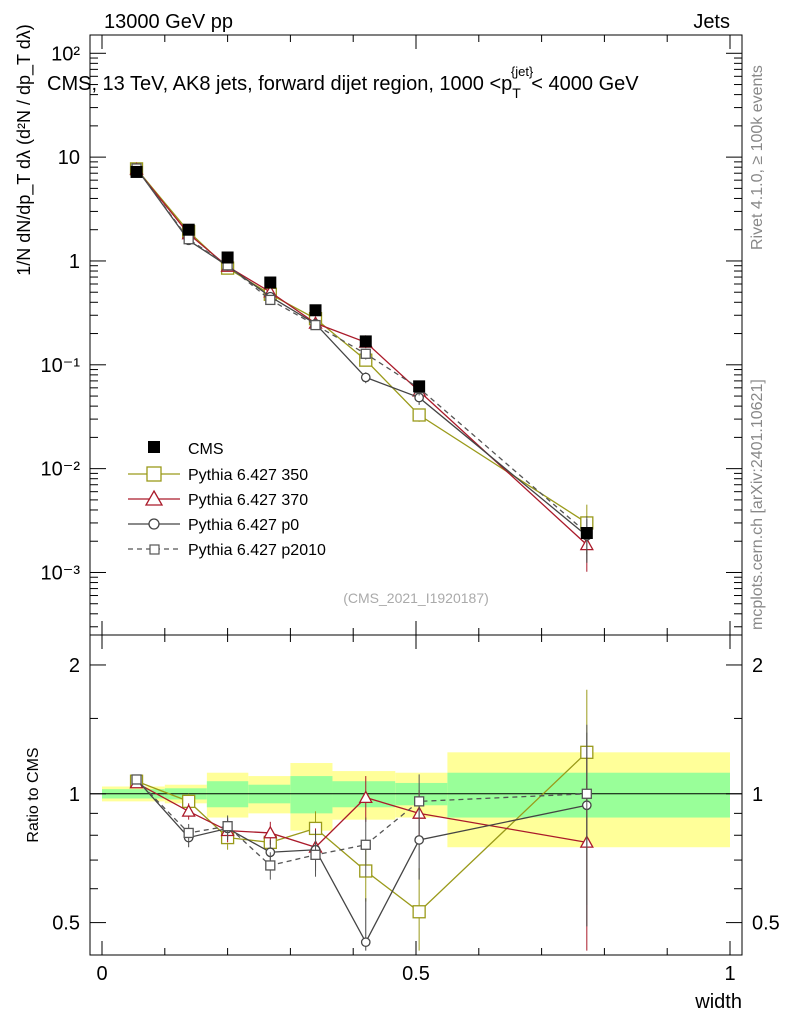 This screenshot has width=786, height=1024. What do you see at coordinates (61, 573) in the screenshot?
I see `y-upper-tick-label-0: 10⁻³` at bounding box center [61, 573].